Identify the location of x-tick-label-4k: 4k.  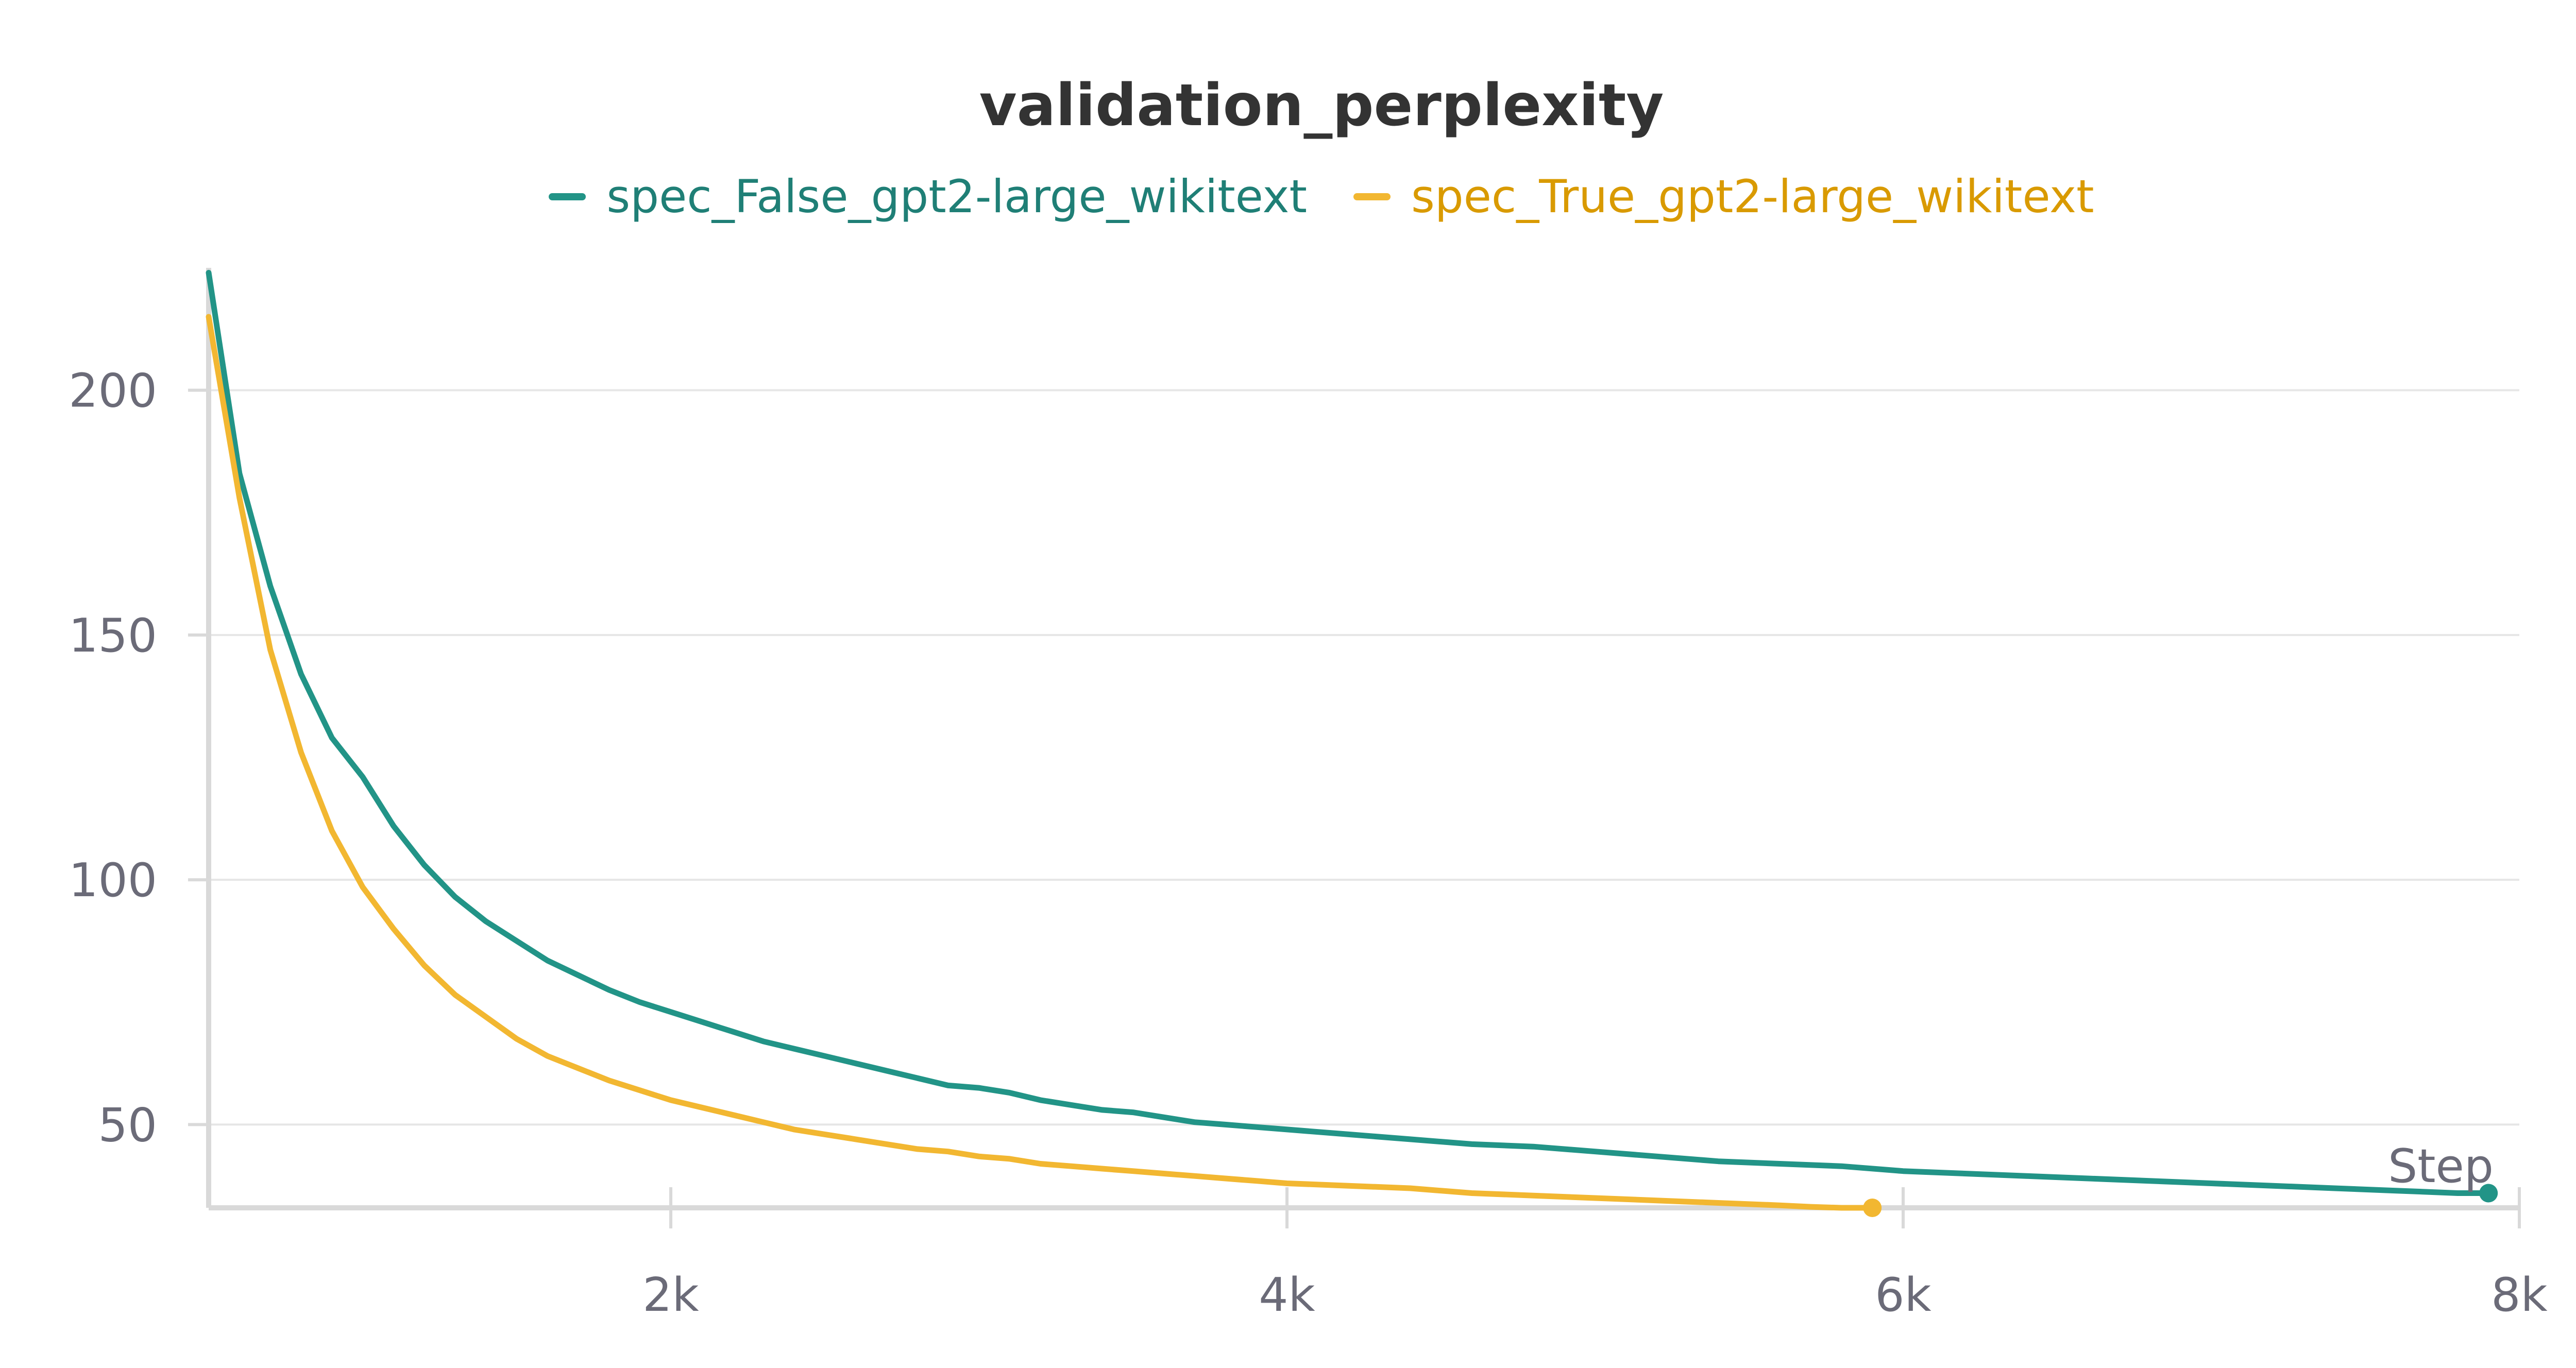
(1287, 1295).